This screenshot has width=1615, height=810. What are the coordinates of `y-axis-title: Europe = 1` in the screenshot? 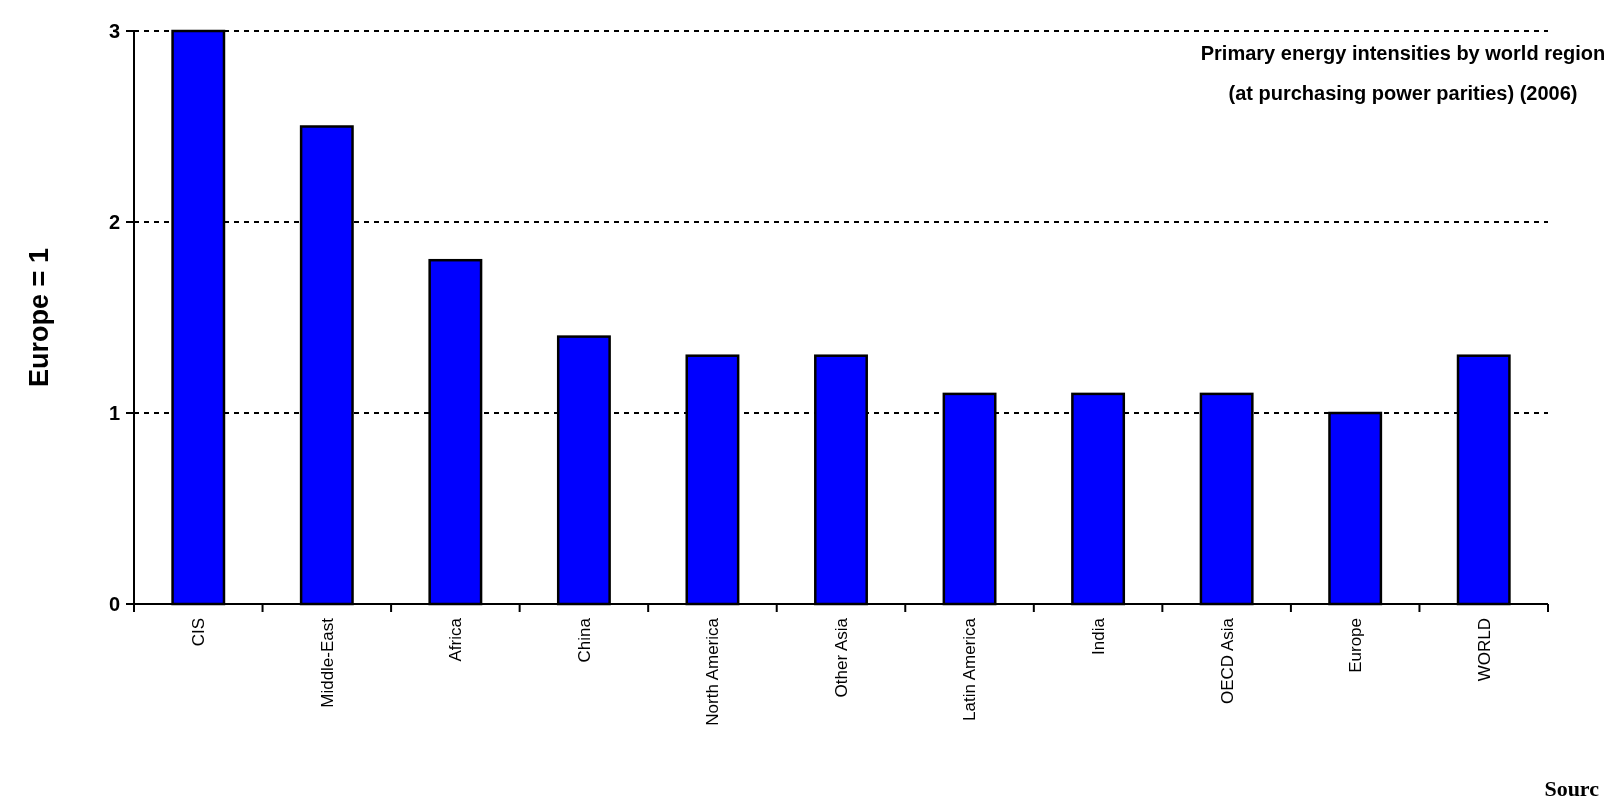 It's located at (39, 317).